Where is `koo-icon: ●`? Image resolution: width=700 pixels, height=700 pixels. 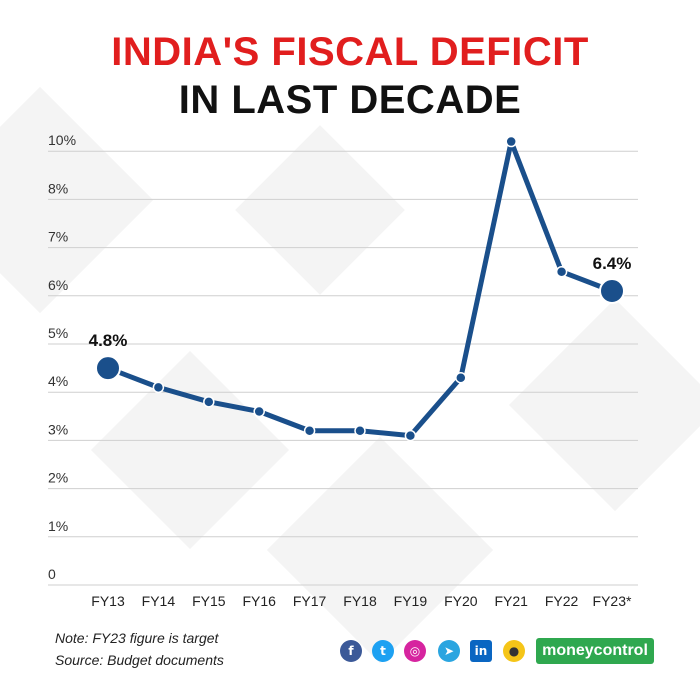 koo-icon: ● is located at coordinates (514, 651).